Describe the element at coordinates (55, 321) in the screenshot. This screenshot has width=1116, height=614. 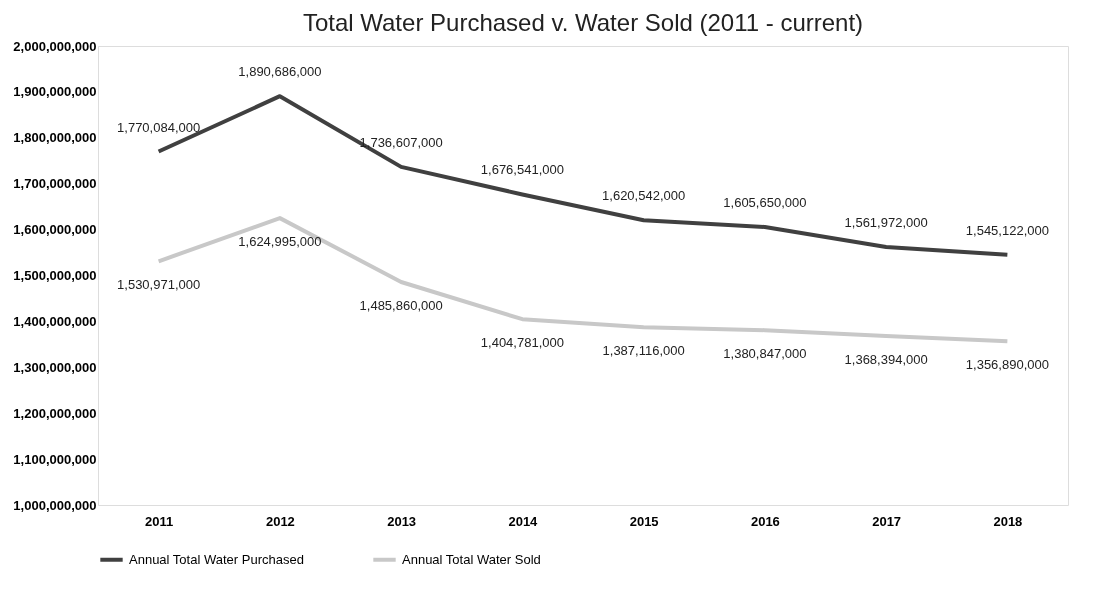
I see `y-tick-label: 1,400,000,000` at that location.